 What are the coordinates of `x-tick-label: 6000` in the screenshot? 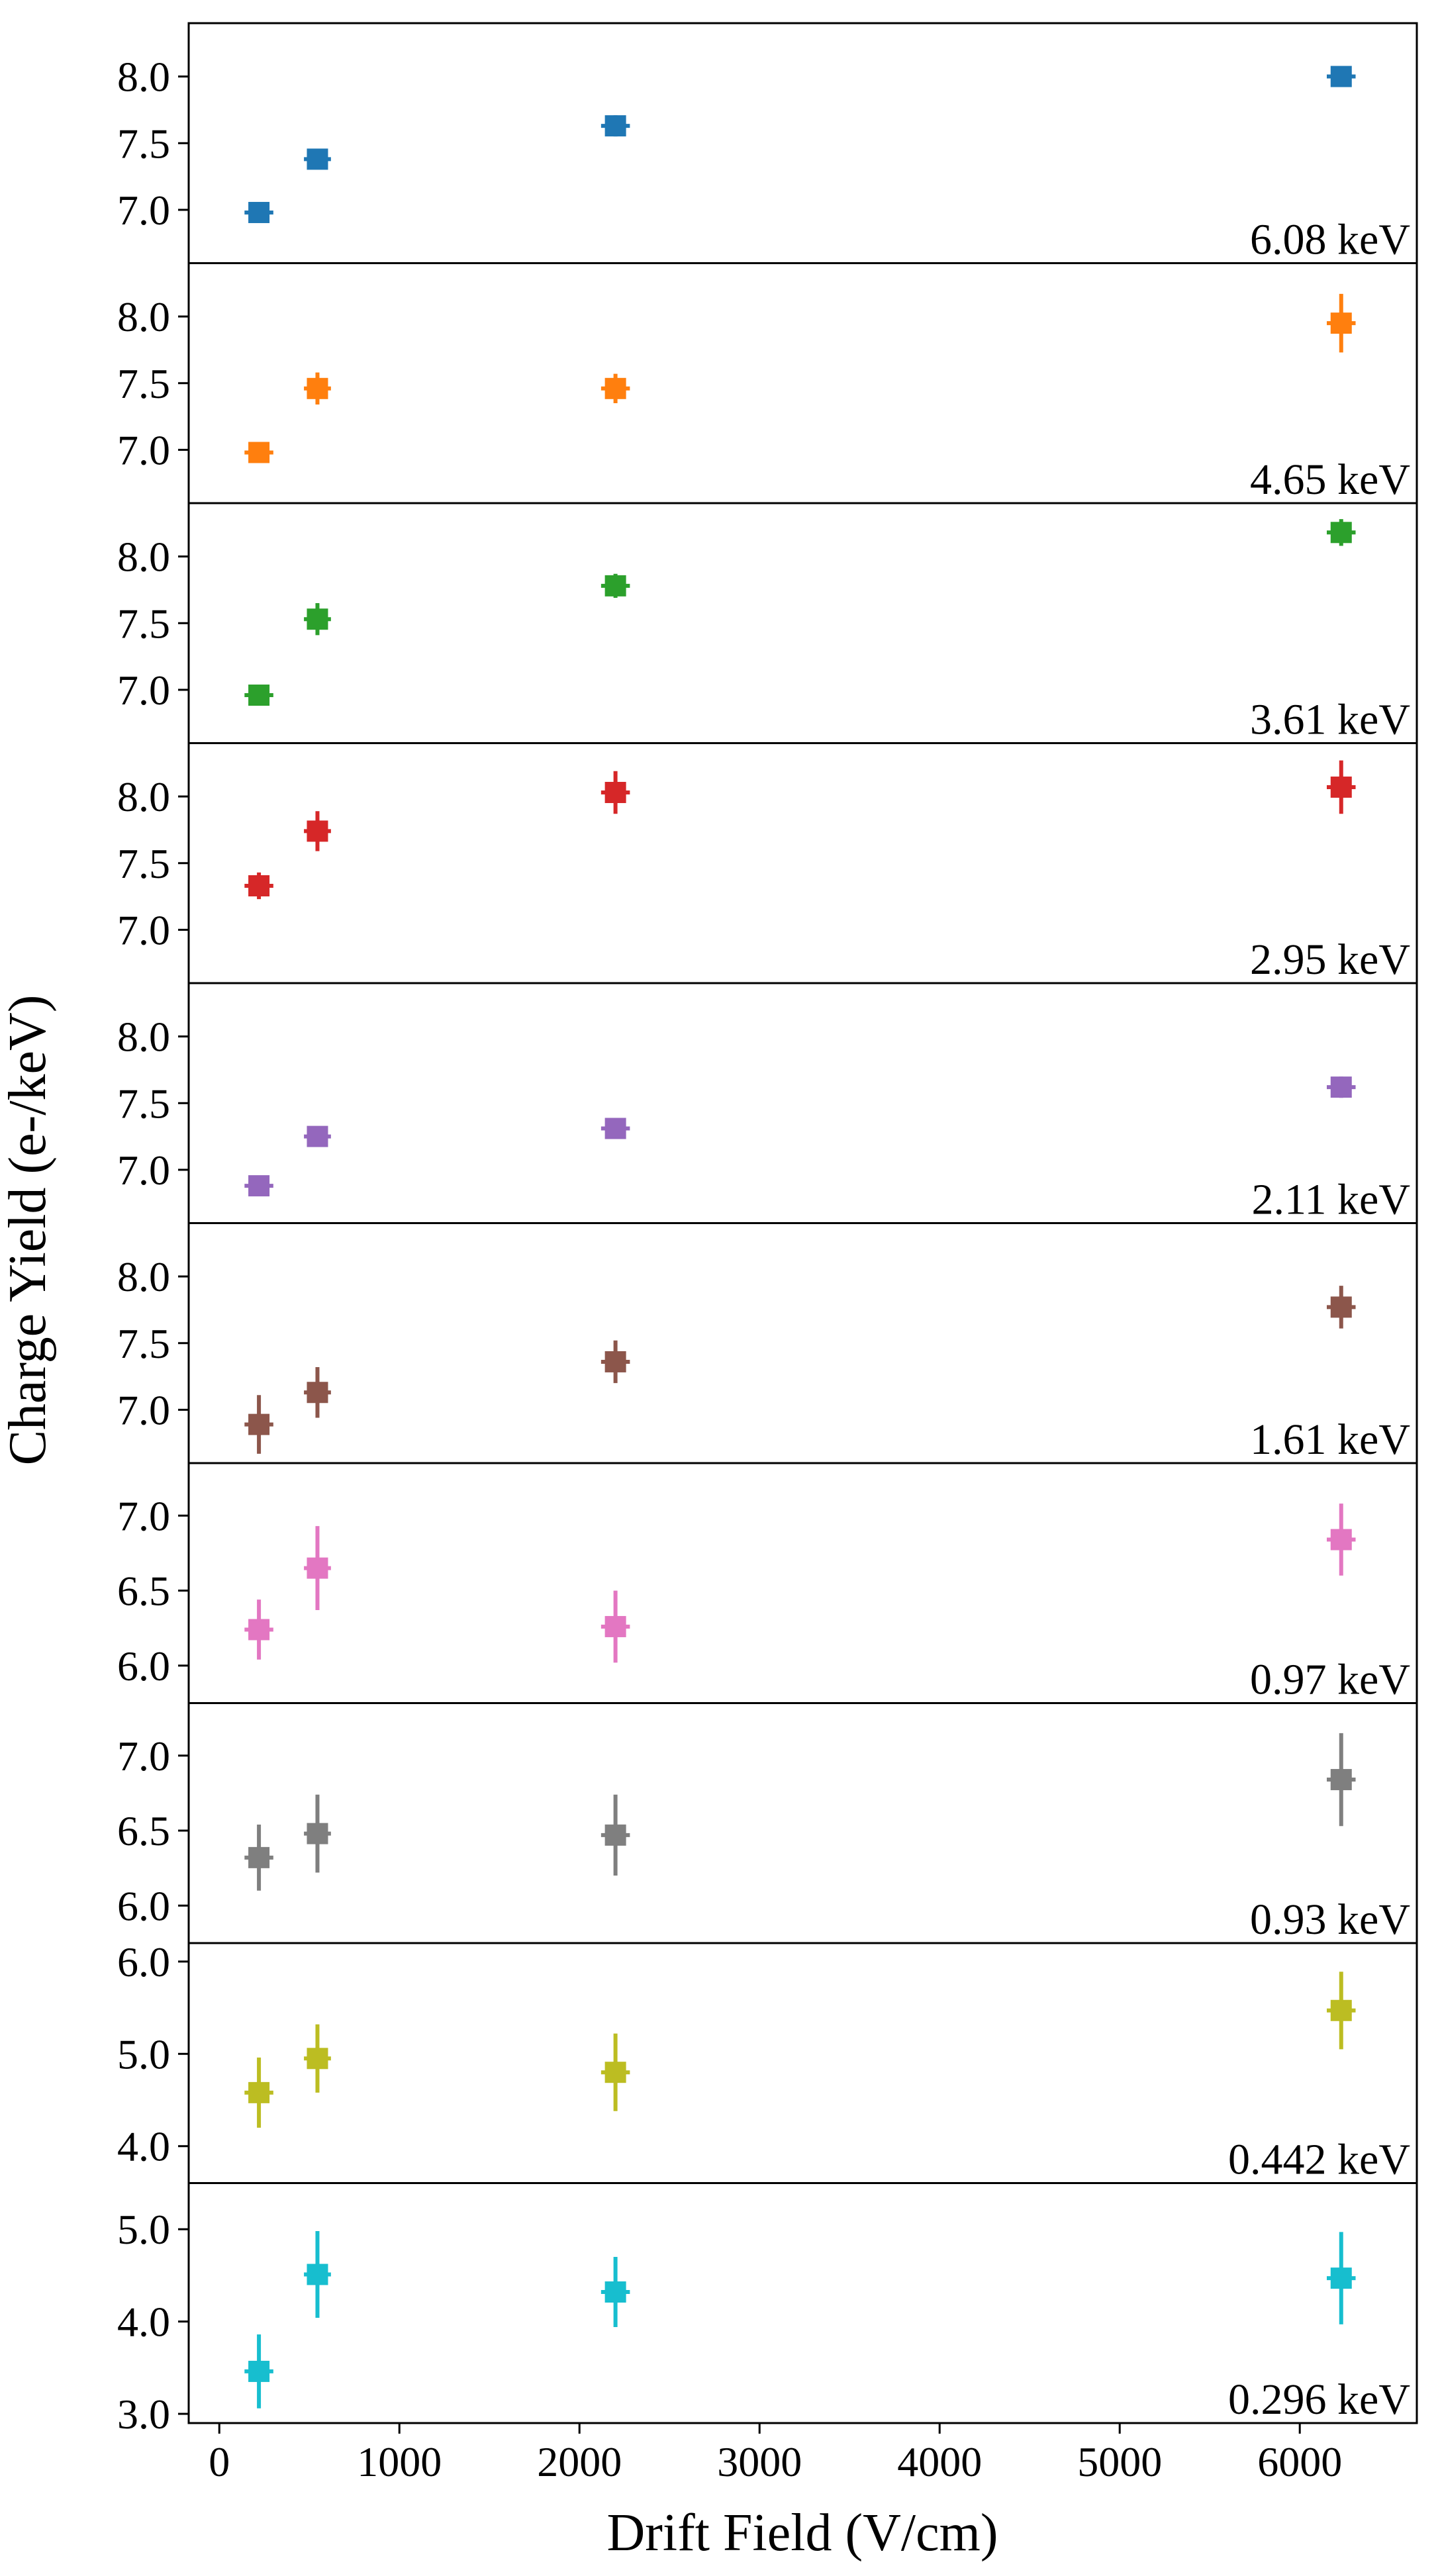 It's located at (1299, 2461).